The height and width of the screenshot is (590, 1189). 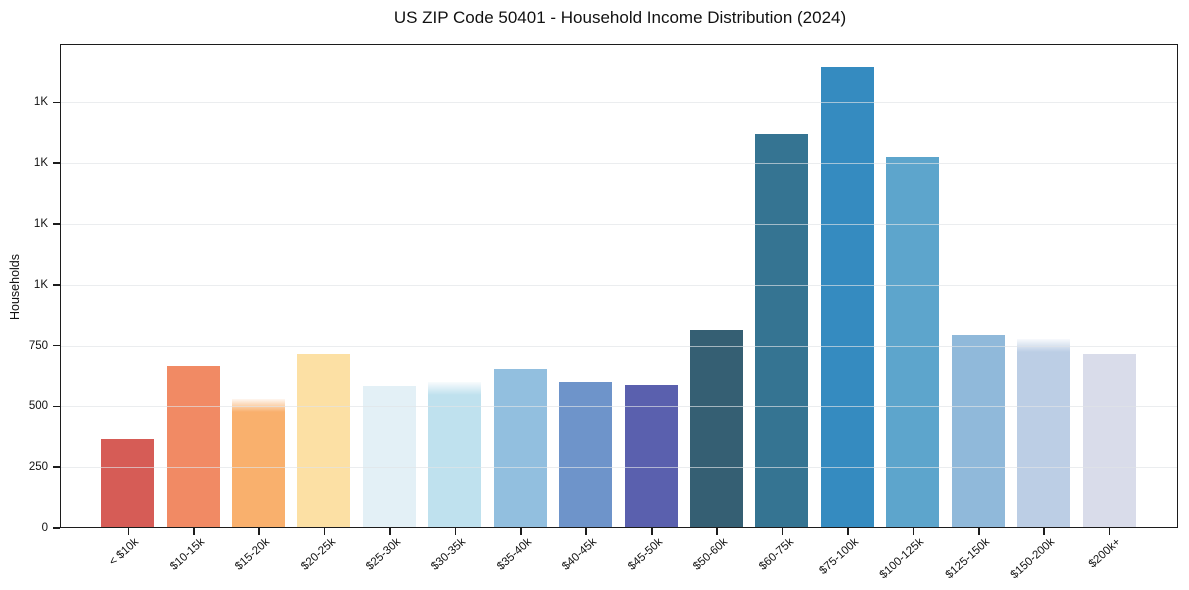 I want to click on y-tick-label: 500, so click(x=38, y=406).